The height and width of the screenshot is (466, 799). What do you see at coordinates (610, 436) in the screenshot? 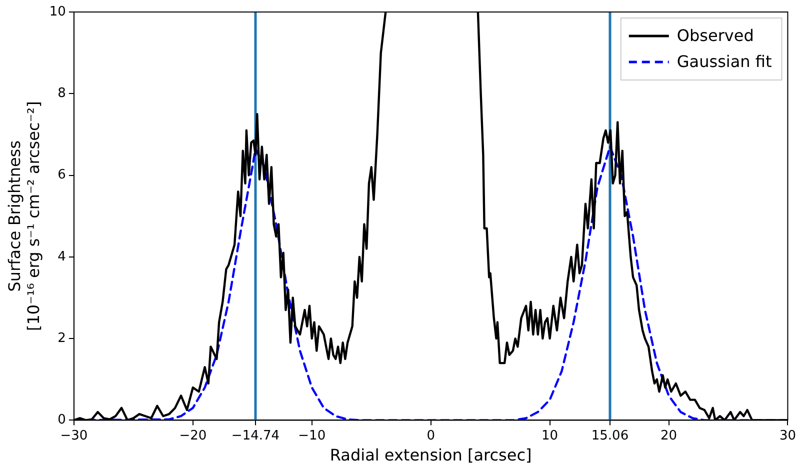
I see `x-tick-label: 15.06` at bounding box center [610, 436].